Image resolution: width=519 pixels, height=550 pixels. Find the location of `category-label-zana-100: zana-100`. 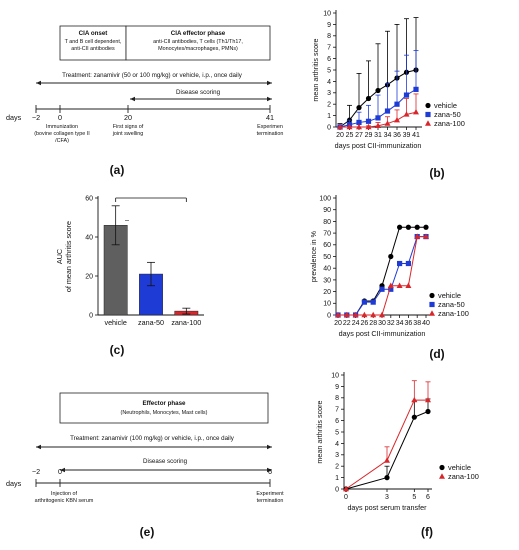

category-label-zana-100: zana-100 is located at coordinates (186, 322).